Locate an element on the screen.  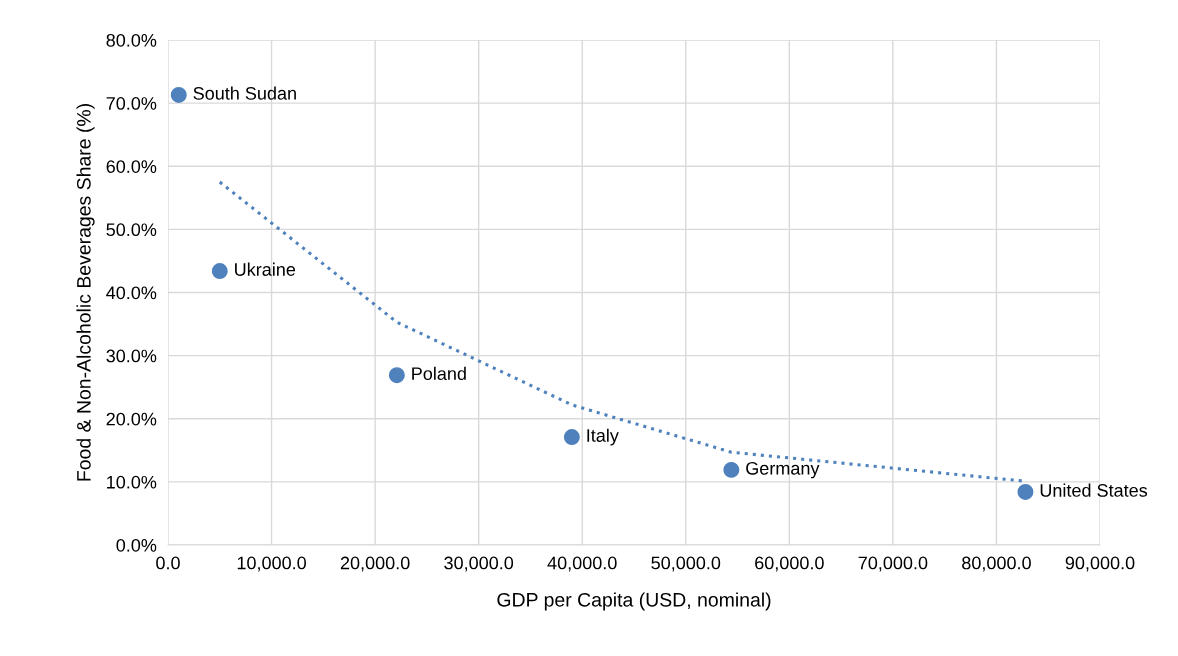
x-tick-label: 60,000.0 is located at coordinates (789, 564).